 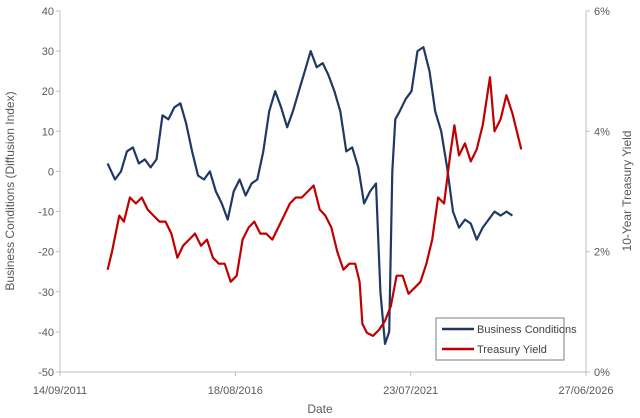 I want to click on y-right-tick-label: 4%, so click(x=602, y=132).